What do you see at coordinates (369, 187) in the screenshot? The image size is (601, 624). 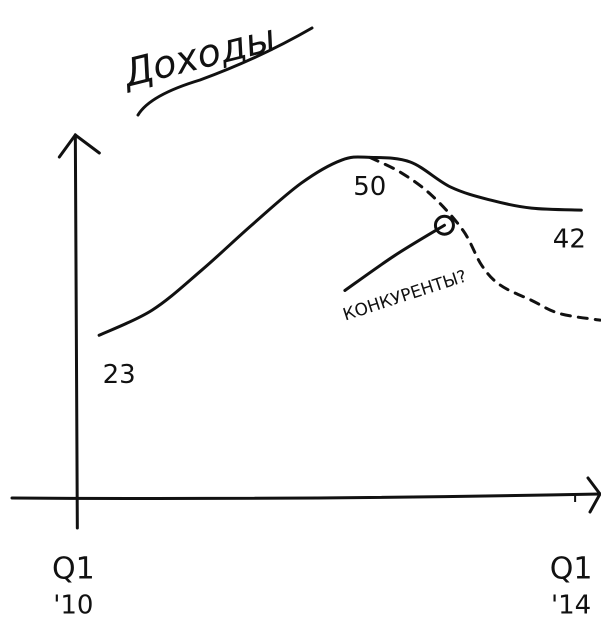 I see `value-label: 50` at bounding box center [369, 187].